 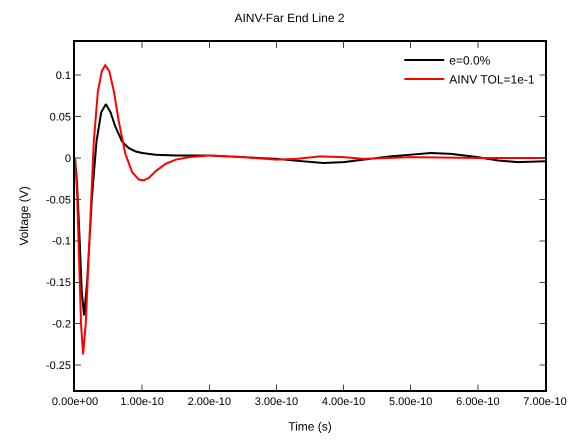 What do you see at coordinates (210, 402) in the screenshot?
I see `x-tick-label: 2.00e-10` at bounding box center [210, 402].